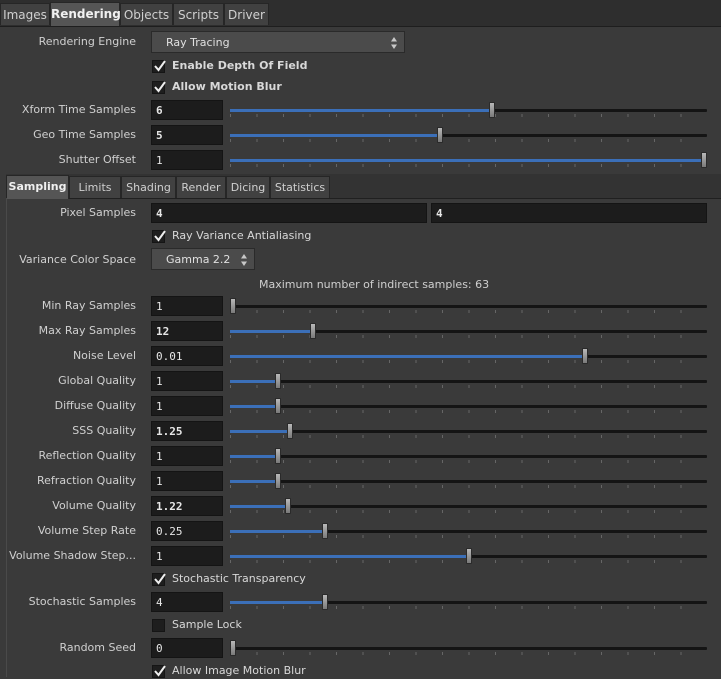  I want to click on tab-sampling: Sampling, so click(37, 187).